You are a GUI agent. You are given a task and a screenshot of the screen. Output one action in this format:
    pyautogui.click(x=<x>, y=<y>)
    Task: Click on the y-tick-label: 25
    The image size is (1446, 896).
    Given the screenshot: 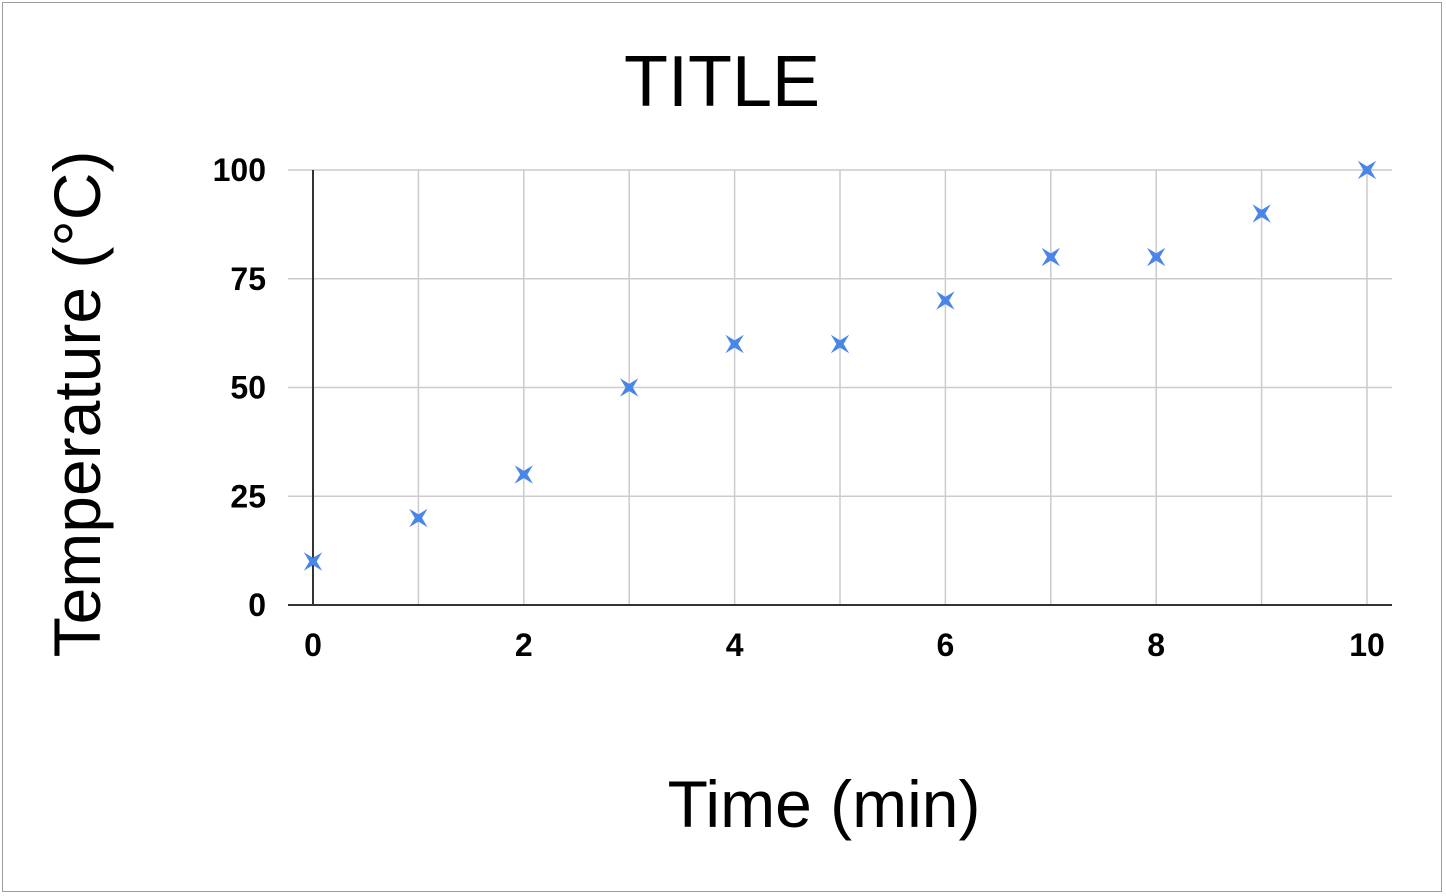 What is the action you would take?
    pyautogui.click(x=248, y=496)
    